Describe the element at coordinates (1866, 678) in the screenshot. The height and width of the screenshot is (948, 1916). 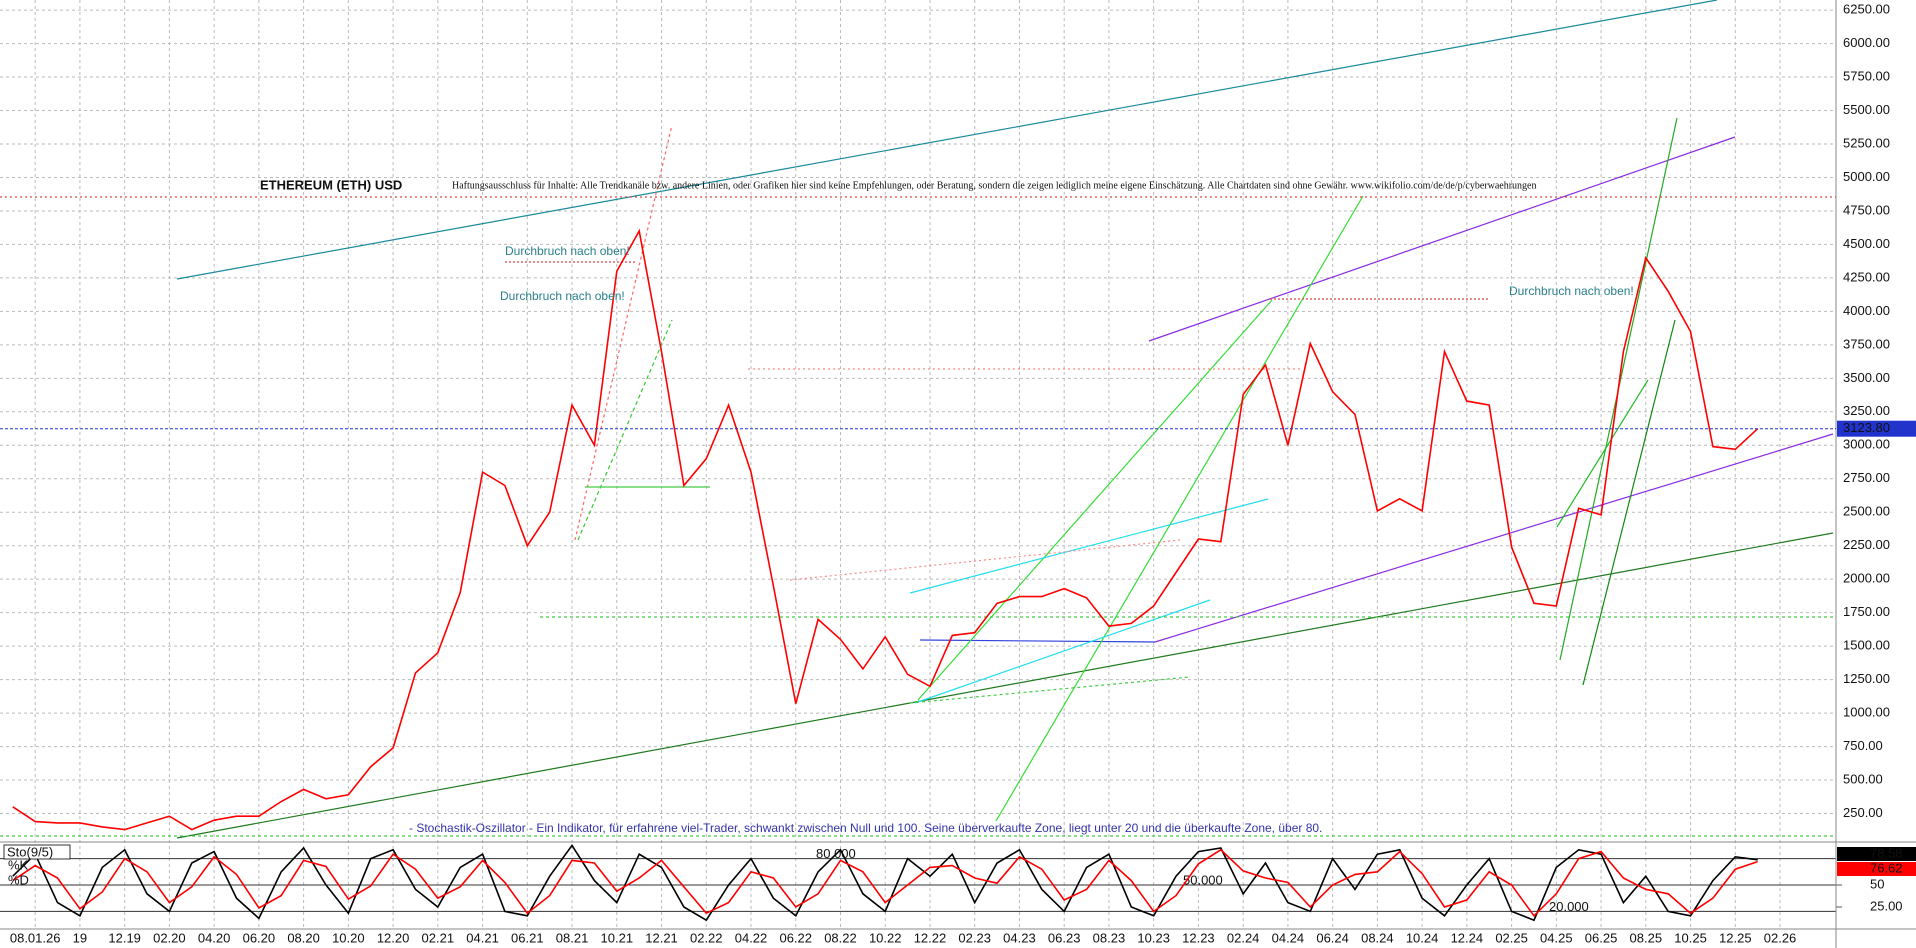
I see `y-tick-label: 1250.00` at that location.